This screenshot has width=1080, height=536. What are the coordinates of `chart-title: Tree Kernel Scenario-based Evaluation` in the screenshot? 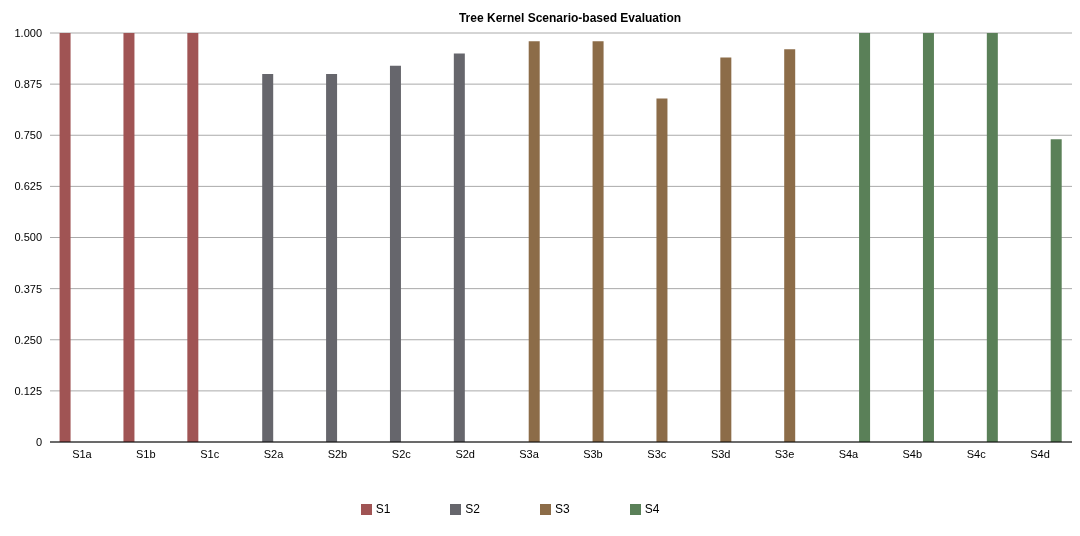 It's located at (570, 18).